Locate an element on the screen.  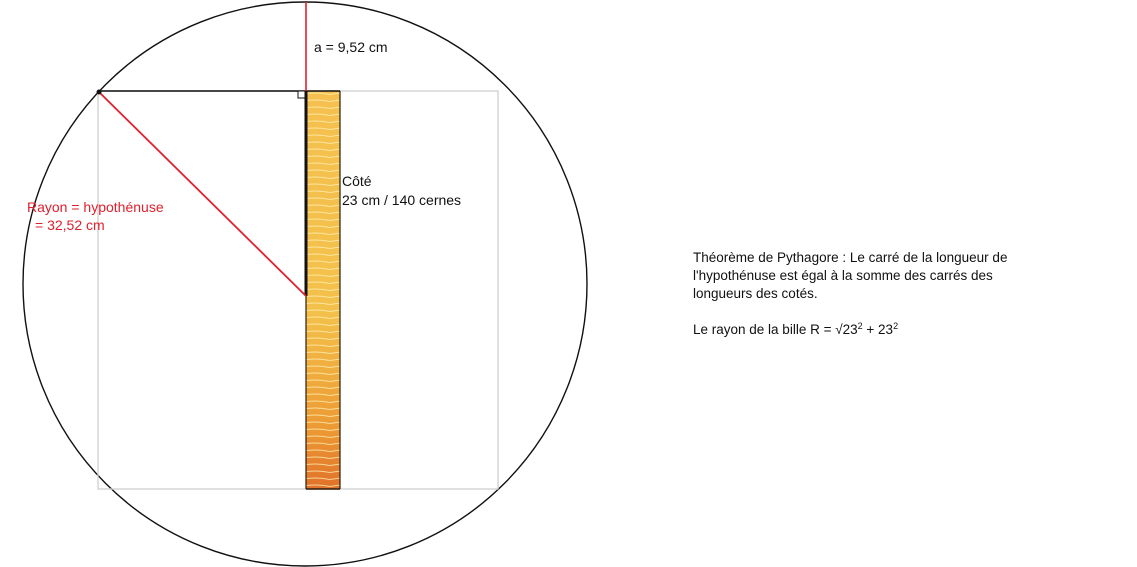
wood-rings is located at coordinates (323, 290).